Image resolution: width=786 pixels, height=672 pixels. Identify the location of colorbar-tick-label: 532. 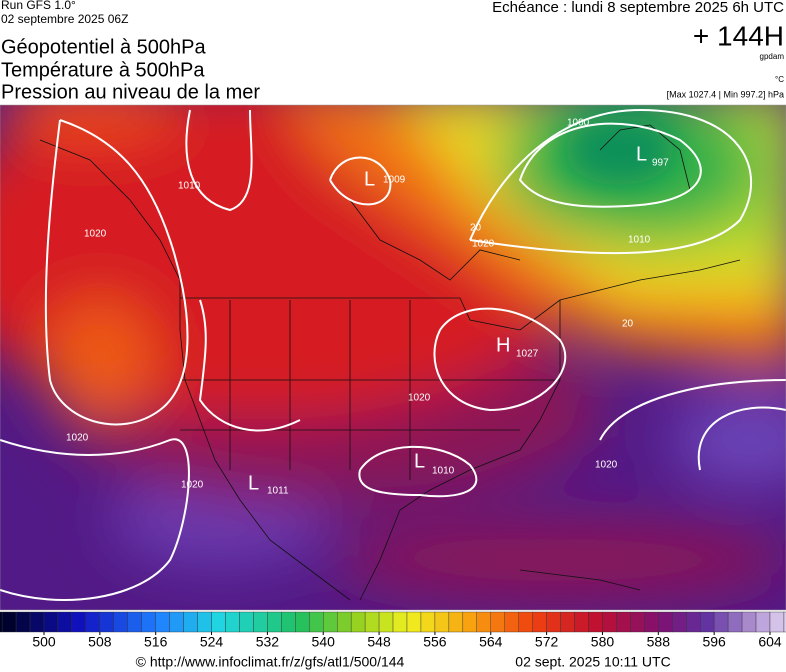
(268, 642).